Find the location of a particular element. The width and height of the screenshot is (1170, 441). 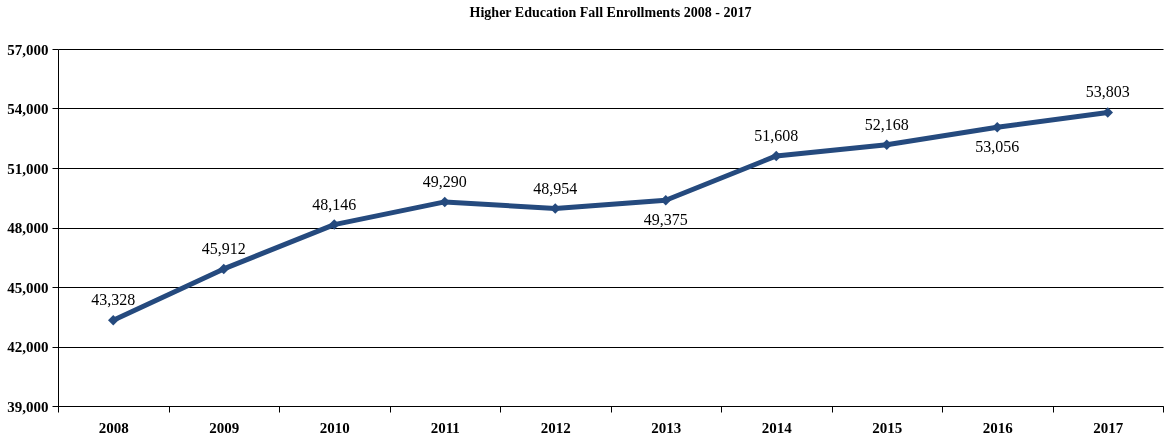

data-label: 48,954 is located at coordinates (555, 188).